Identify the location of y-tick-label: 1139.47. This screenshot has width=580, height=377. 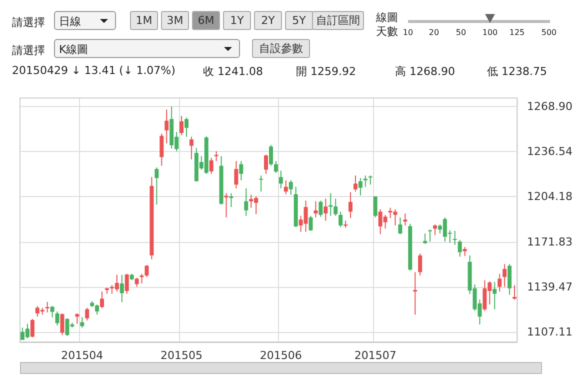
(549, 287).